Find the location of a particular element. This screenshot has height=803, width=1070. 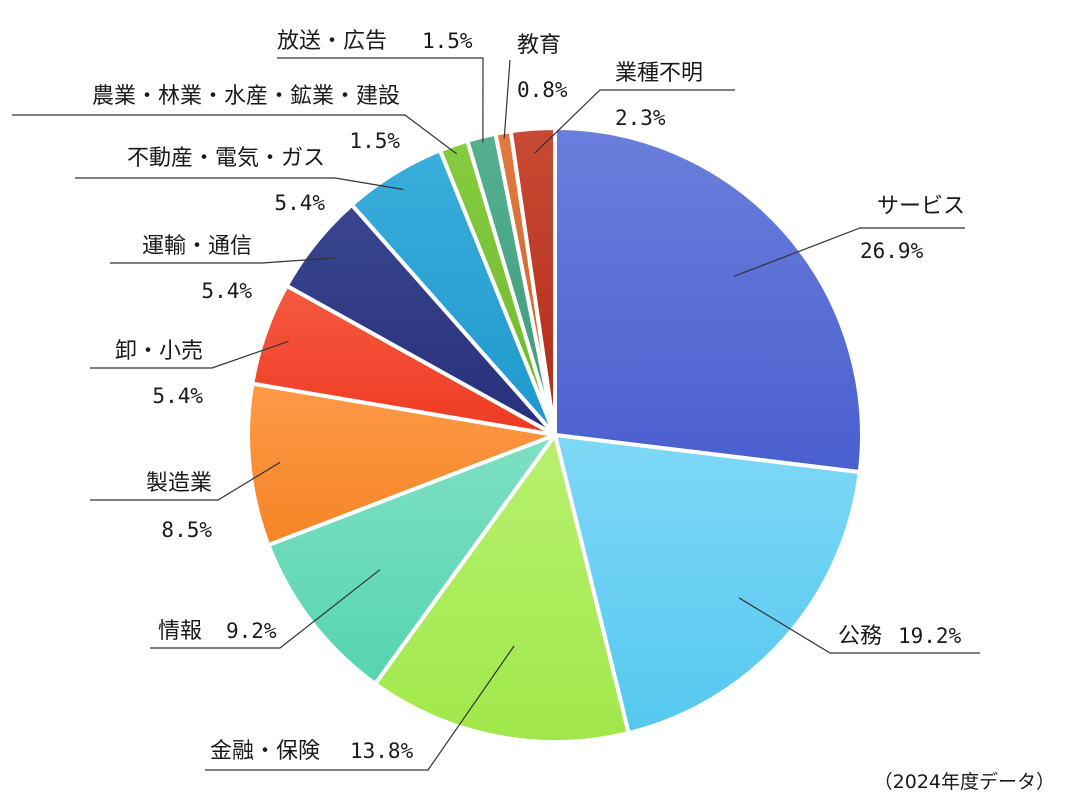

label-manufacturing: 製造業 is located at coordinates (179, 483).